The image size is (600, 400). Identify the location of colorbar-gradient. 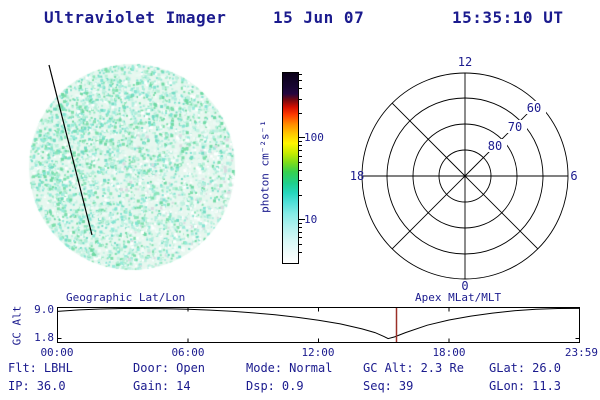
(290, 168).